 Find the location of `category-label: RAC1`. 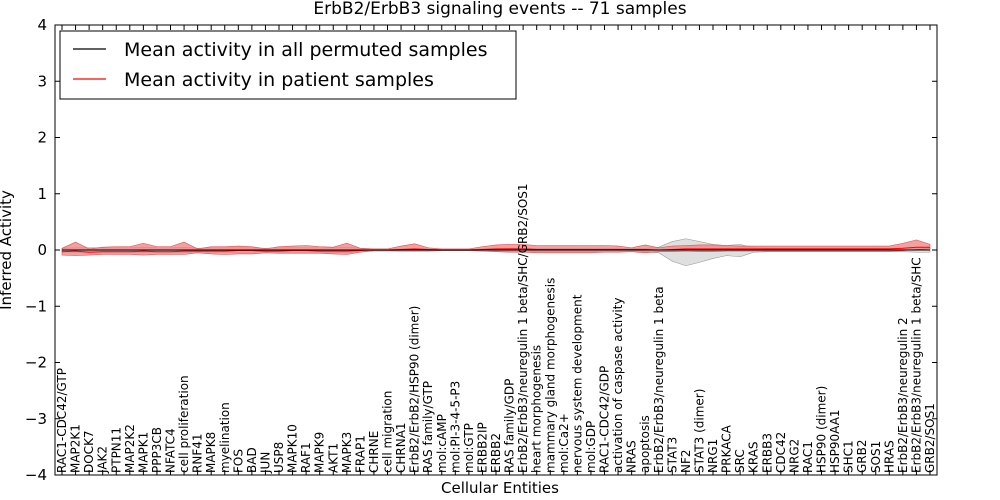

category-label: RAC1 is located at coordinates (808, 457).